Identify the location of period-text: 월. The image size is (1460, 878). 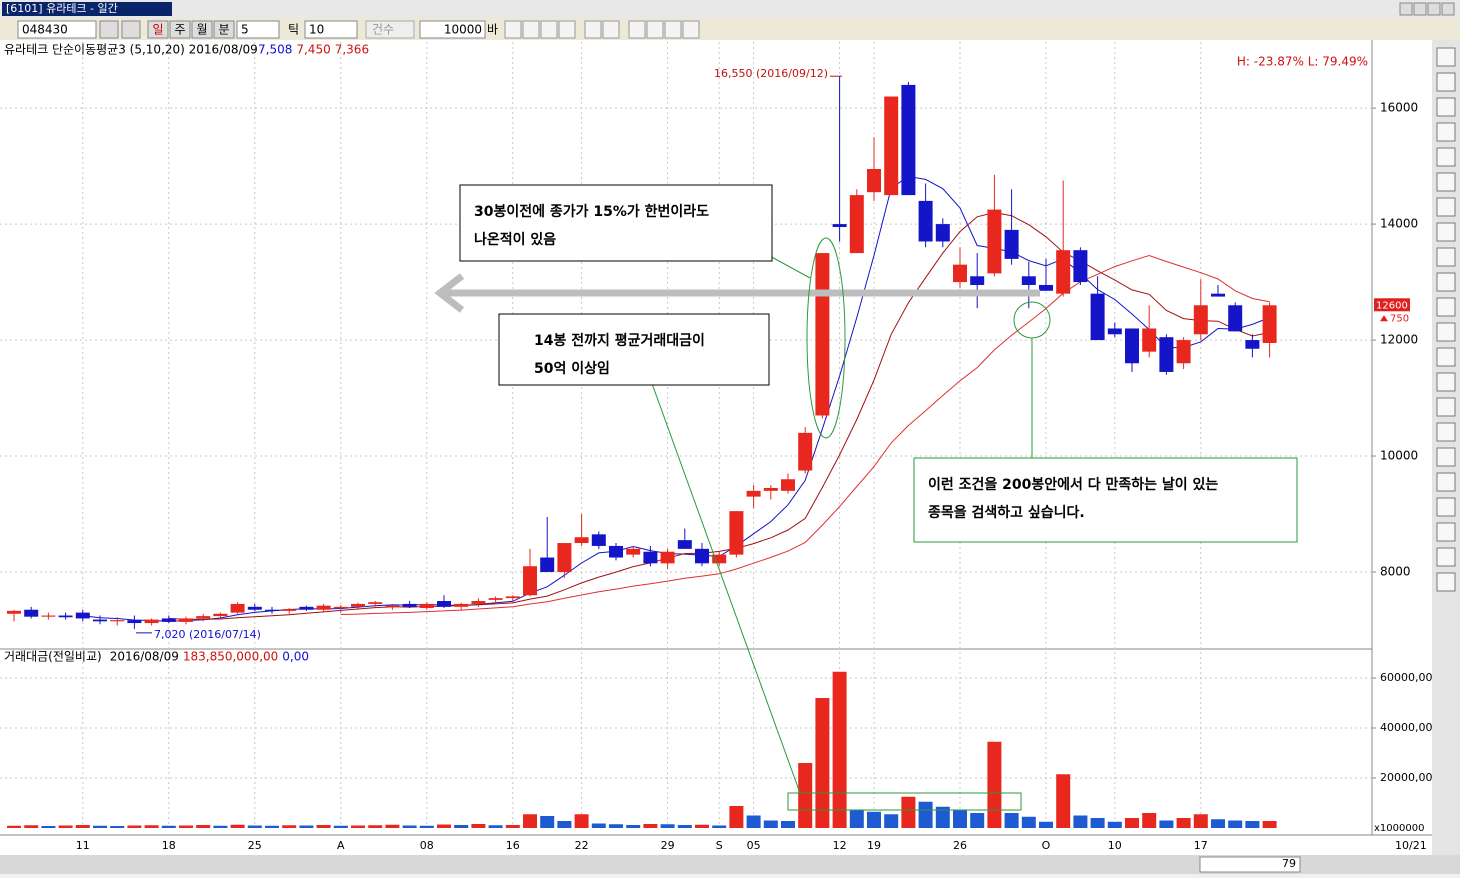
(201, 30).